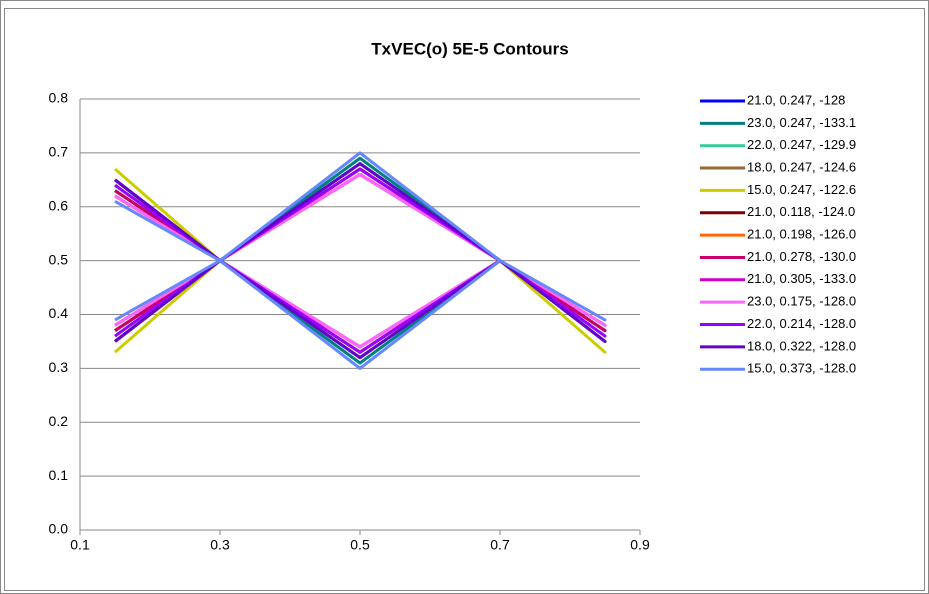  Describe the element at coordinates (59, 313) in the screenshot. I see `y-tick-label: 0.4` at that location.